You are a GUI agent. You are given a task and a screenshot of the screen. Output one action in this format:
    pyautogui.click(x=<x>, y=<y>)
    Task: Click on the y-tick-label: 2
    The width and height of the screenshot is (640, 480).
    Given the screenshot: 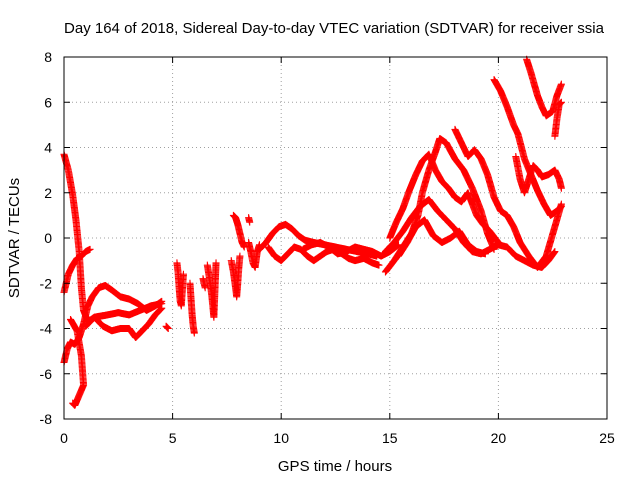 What is the action you would take?
    pyautogui.click(x=48, y=193)
    